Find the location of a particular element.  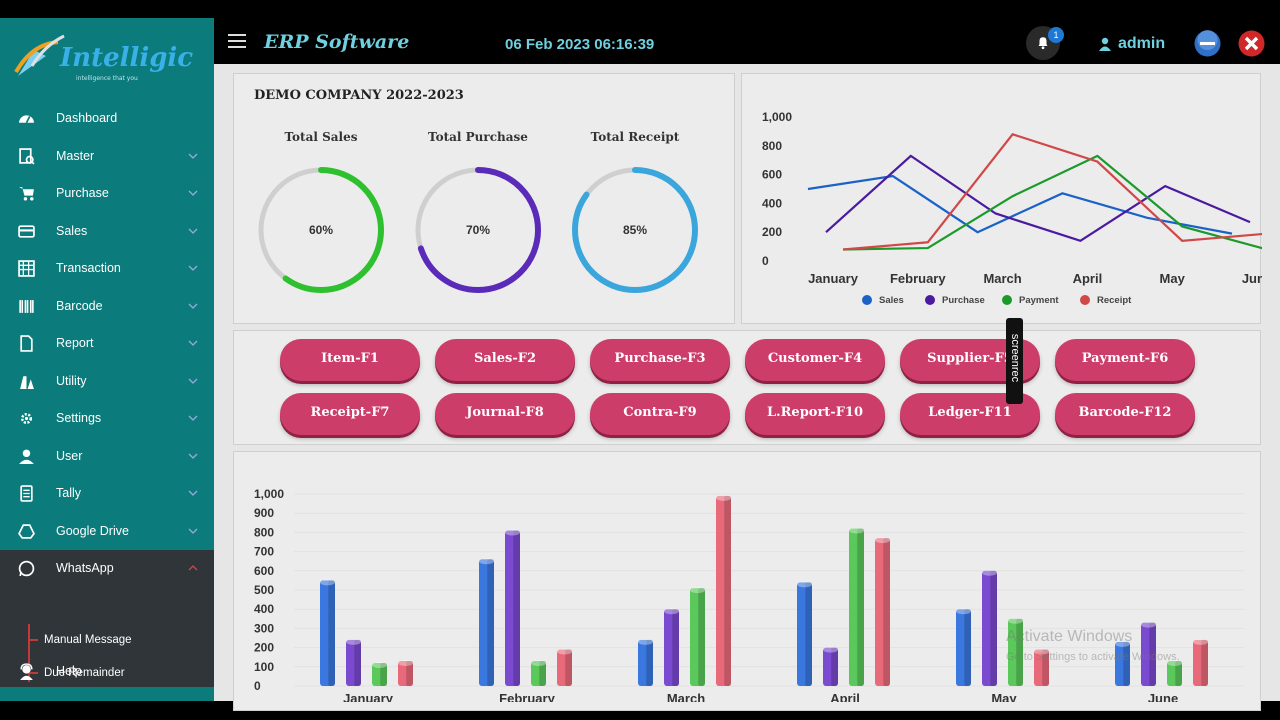

report-icon is located at coordinates (26, 343).